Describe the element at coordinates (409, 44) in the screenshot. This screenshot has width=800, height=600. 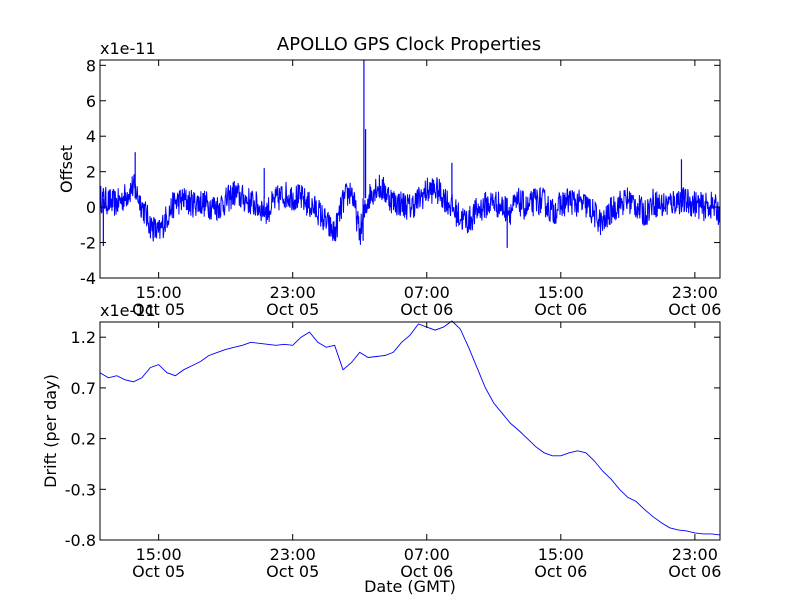
I see `figure-title: APOLLO GPS Clock Properties` at that location.